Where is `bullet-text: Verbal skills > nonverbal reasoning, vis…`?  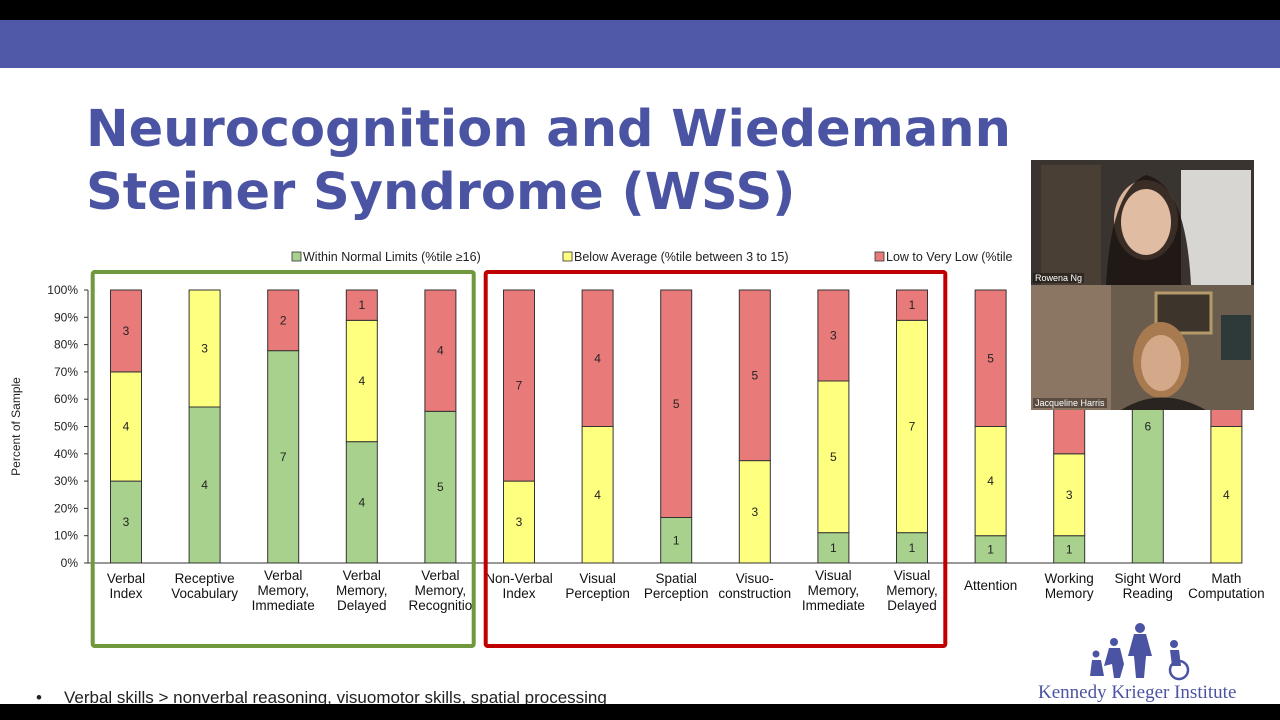
bullet-text: Verbal skills > nonverbal reasoning, vis… is located at coordinates (335, 697).